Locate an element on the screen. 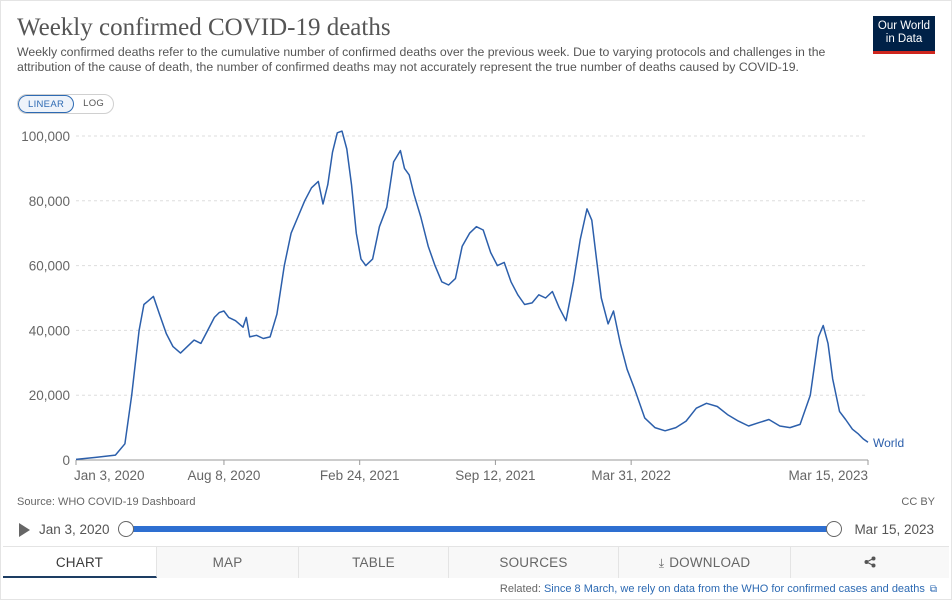 This screenshot has height=600, width=952. scale-toggle: LINEAR LOG is located at coordinates (66, 104).